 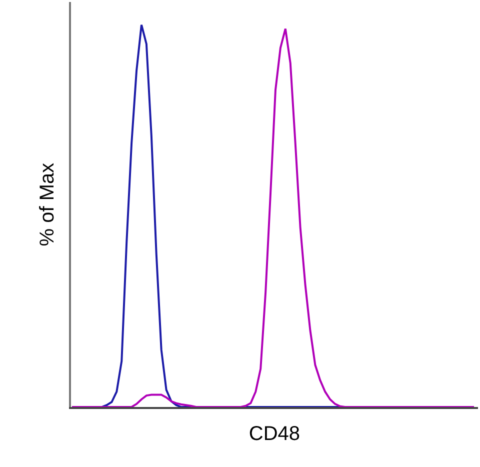 What do you see at coordinates (274, 433) in the screenshot?
I see `x-axis-title: CD48` at bounding box center [274, 433].